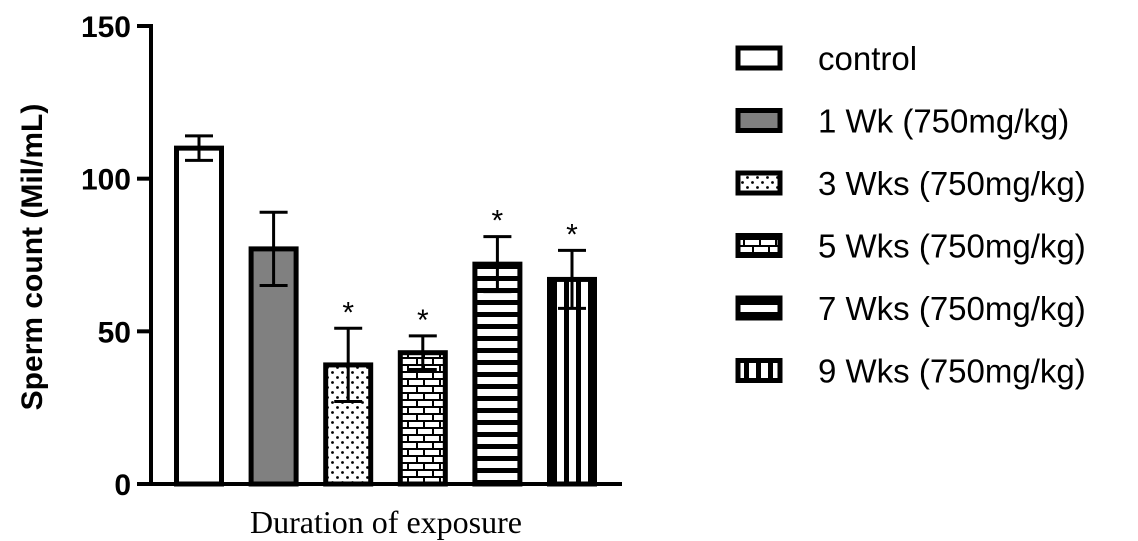 Image resolution: width=1138 pixels, height=541 pixels. Describe the element at coordinates (952, 371) in the screenshot. I see `legend-label: 9 Wks (750mg/kg)` at that location.